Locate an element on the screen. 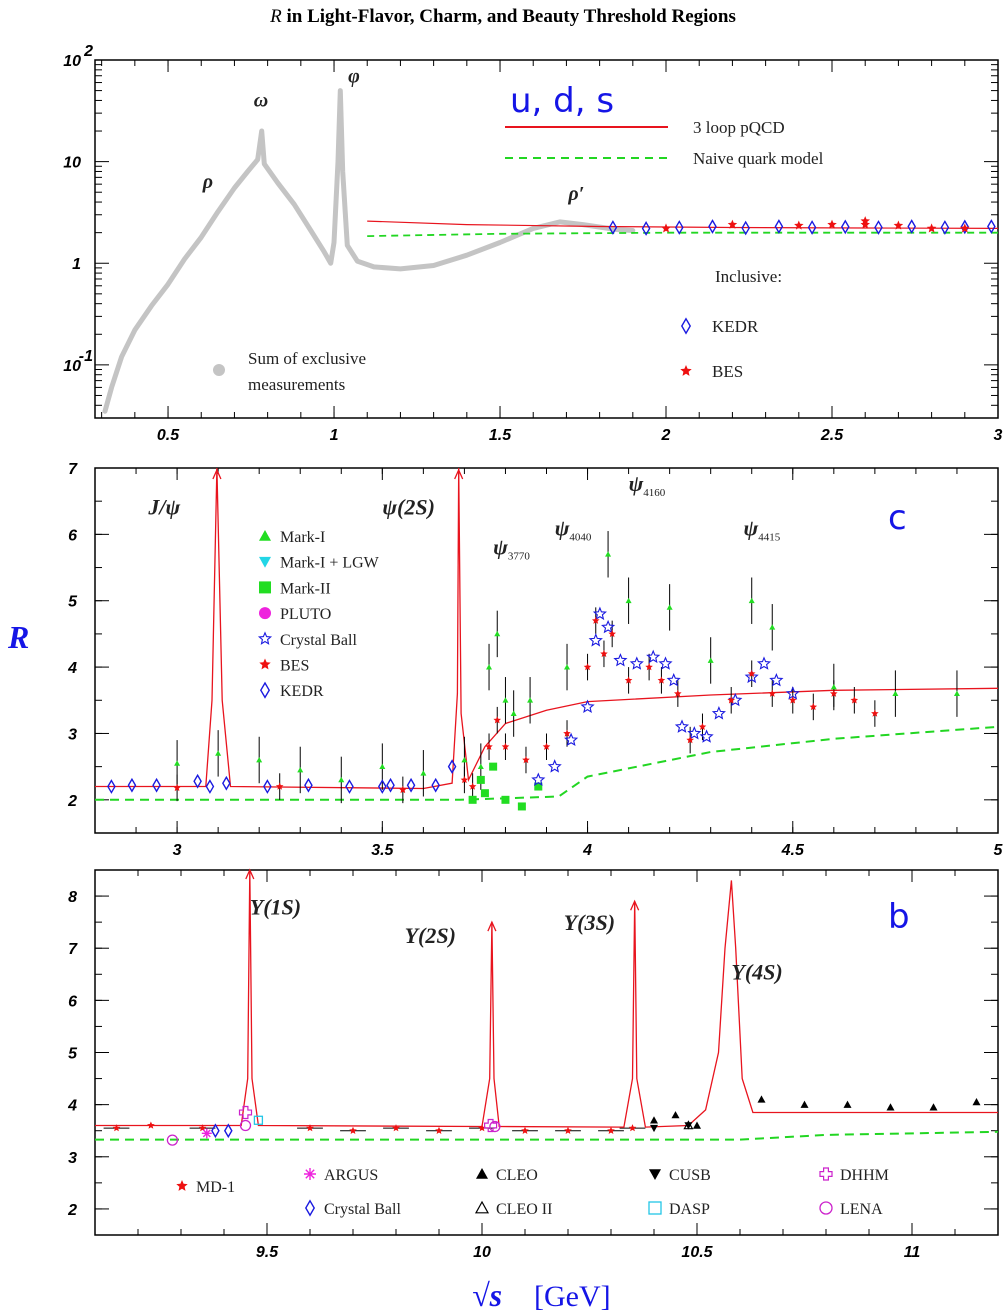 The image size is (1006, 1316). x-tick-label: 1.5 is located at coordinates (500, 435).